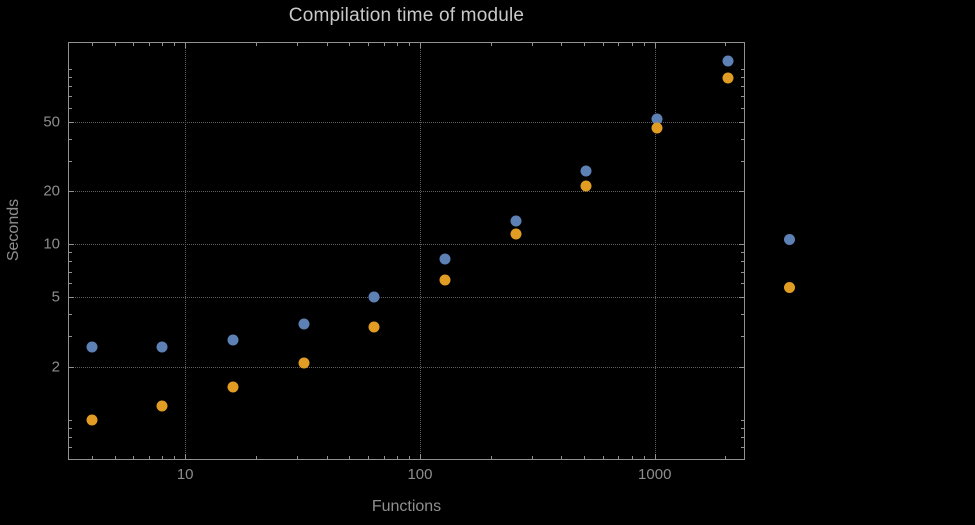 The image size is (975, 525). Describe the element at coordinates (406, 15) in the screenshot. I see `chart-title: Compilation time of module` at that location.